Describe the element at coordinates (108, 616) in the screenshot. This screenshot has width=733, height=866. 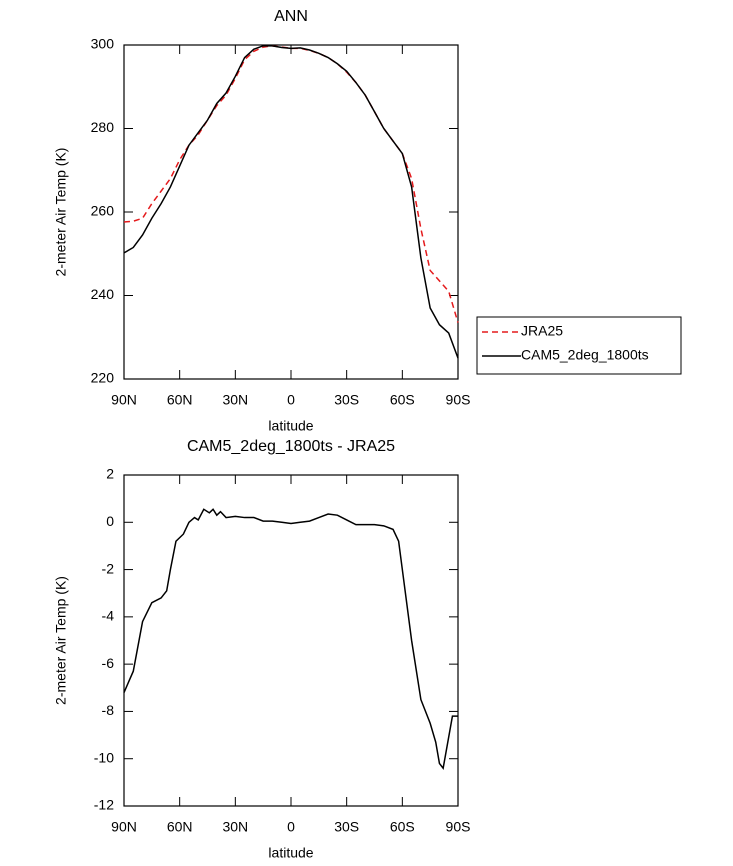
I see `y-tick-label: -4` at that location.